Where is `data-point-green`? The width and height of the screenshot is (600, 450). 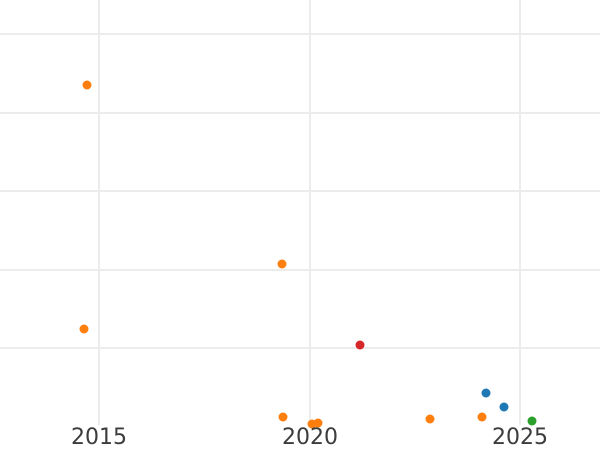
data-point-green is located at coordinates (532, 421).